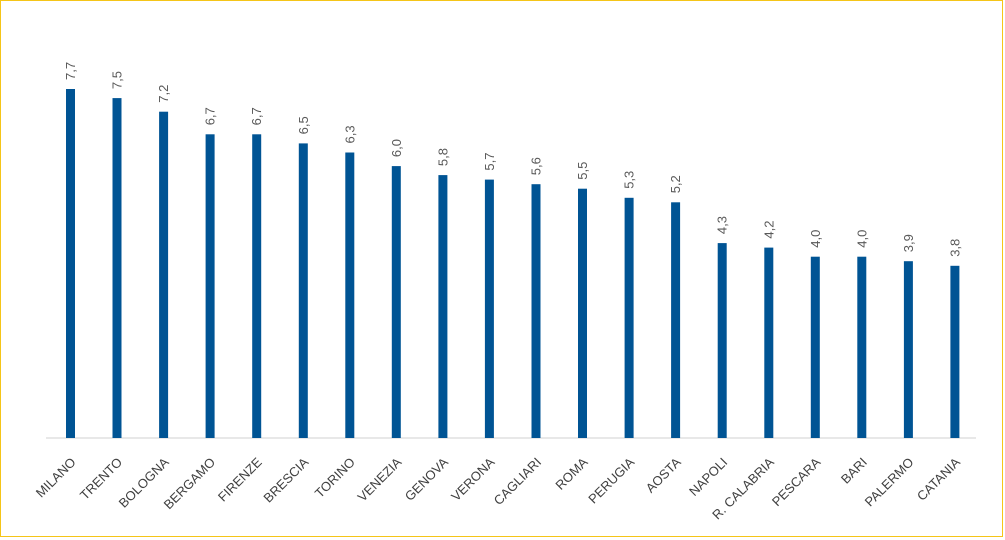 Image resolution: width=1005 pixels, height=540 pixels. Describe the element at coordinates (489, 162) in the screenshot. I see `value-label: 5,7` at that location.